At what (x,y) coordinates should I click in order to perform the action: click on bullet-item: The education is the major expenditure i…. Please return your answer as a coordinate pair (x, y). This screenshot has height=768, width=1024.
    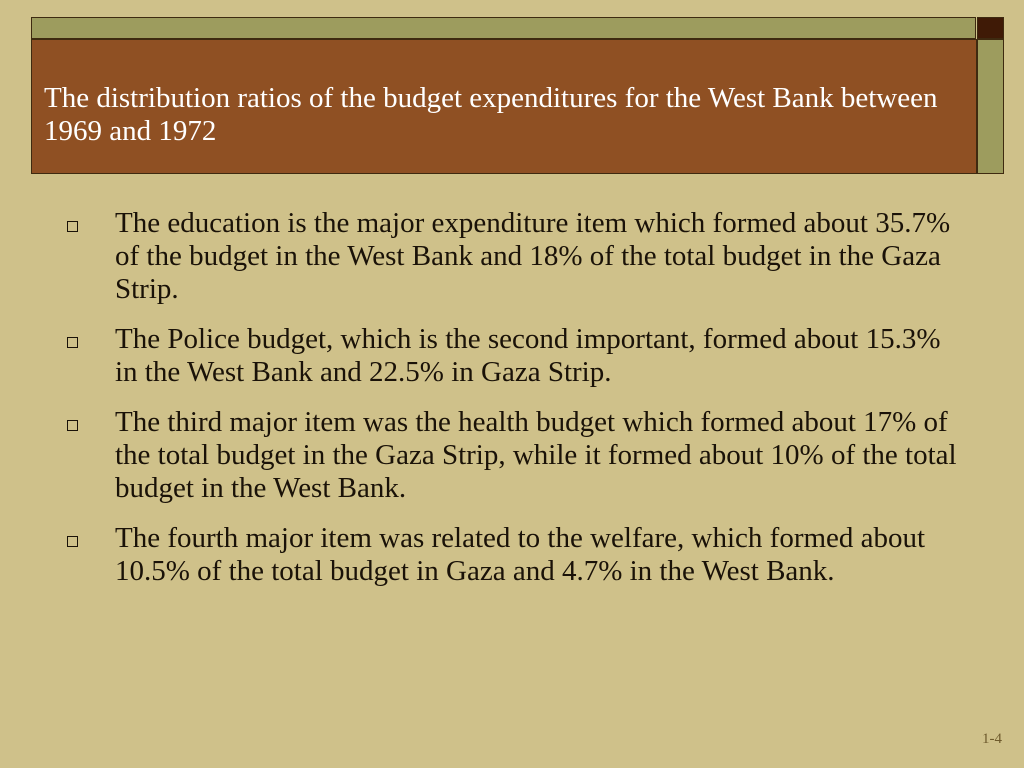
    Looking at the image, I should click on (514, 256).